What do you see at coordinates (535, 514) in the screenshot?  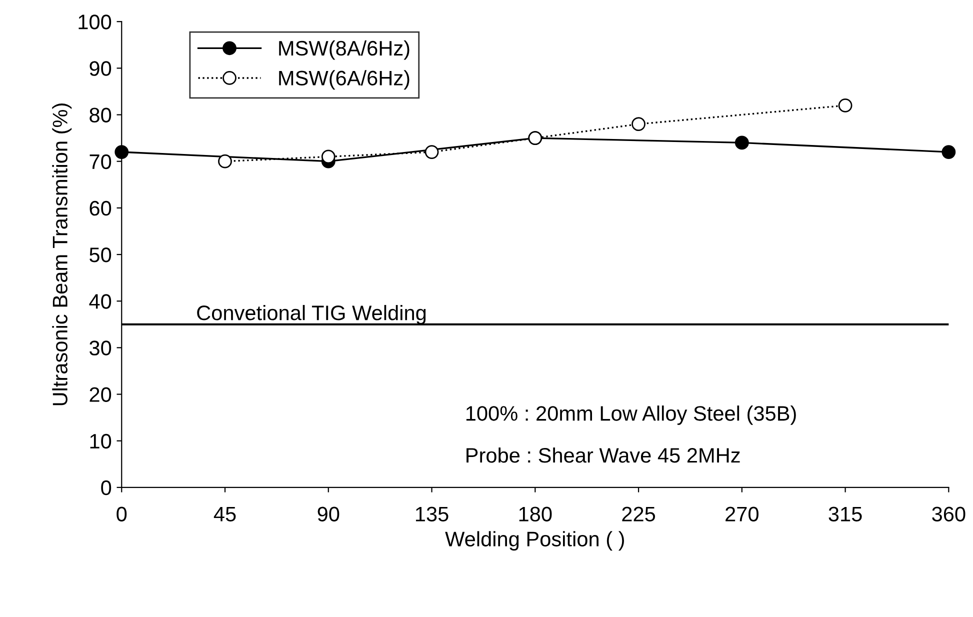 I see `x-tick-label: 180` at bounding box center [535, 514].